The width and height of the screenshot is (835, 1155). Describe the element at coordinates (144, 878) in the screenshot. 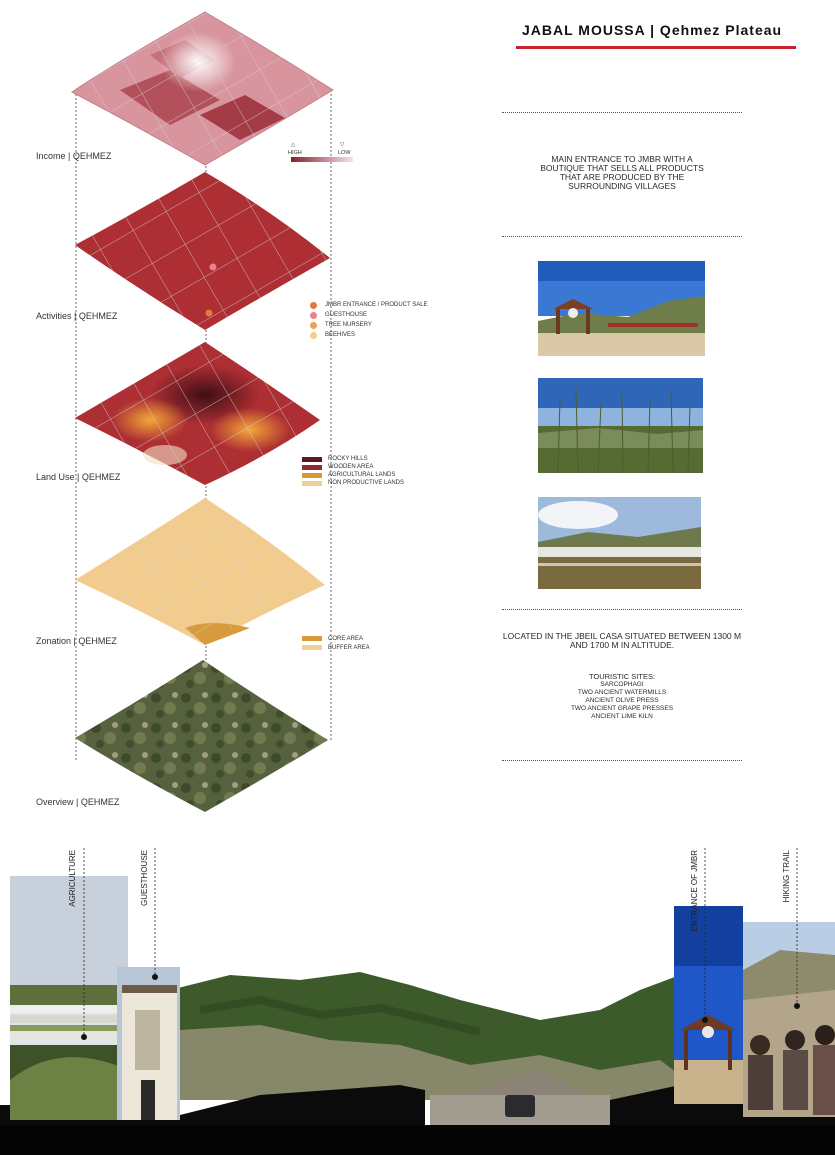

I see `section-label-guesthouse: GUESTHOUSE` at that location.